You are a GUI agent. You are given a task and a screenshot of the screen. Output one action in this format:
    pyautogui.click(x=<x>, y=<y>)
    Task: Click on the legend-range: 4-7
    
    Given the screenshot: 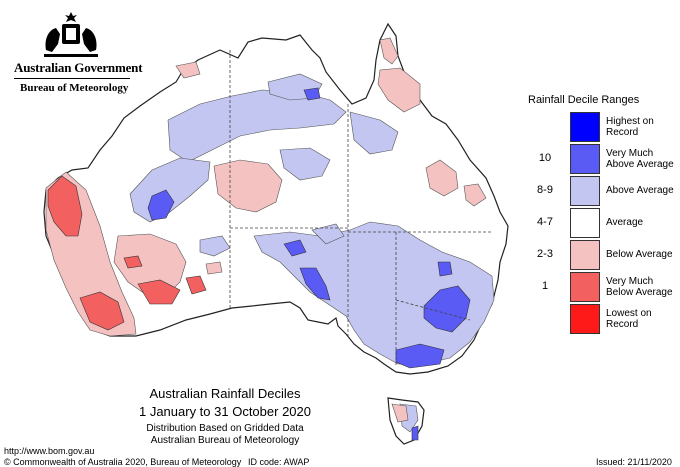 What is the action you would take?
    pyautogui.click(x=545, y=222)
    